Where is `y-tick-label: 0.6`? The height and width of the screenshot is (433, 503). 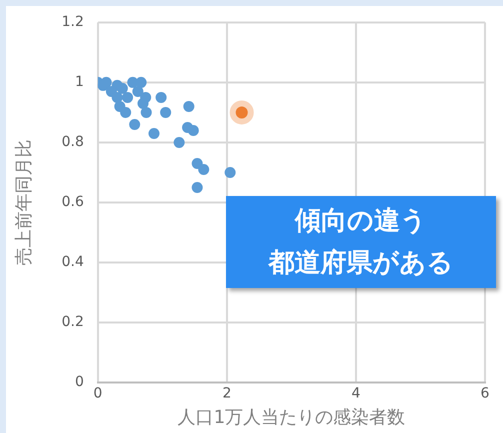
y-tick-label: 0.6 is located at coordinates (73, 202).